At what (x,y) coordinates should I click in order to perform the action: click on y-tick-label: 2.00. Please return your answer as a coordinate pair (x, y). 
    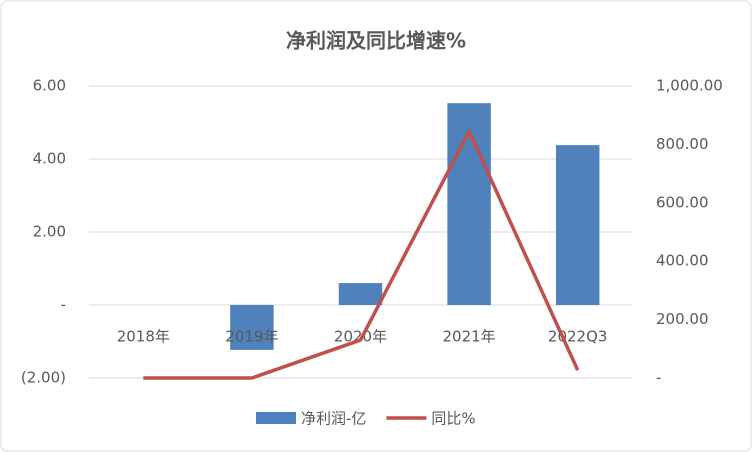
    Looking at the image, I should click on (49, 232).